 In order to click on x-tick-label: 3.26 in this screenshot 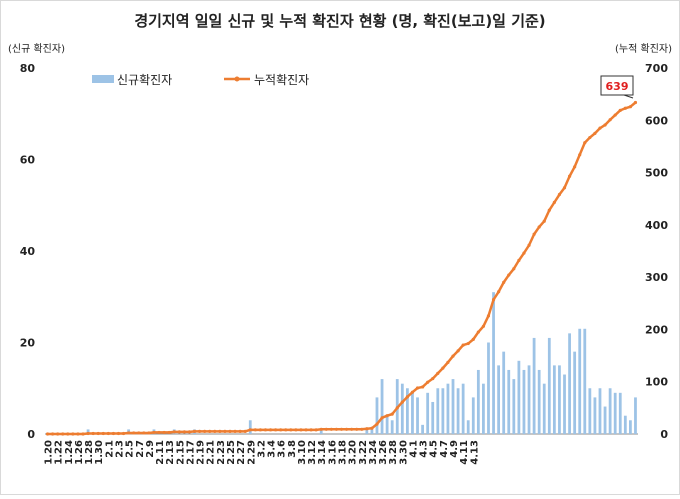, I will do `click(383, 452)`.